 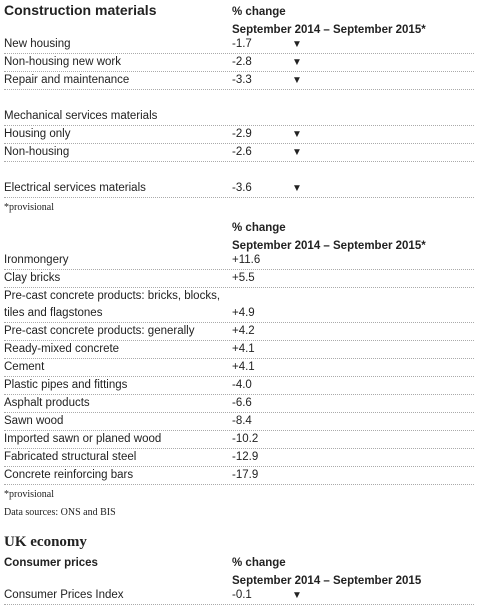 I want to click on table-row: Non-housing -2.6 ▼, so click(x=239, y=153).